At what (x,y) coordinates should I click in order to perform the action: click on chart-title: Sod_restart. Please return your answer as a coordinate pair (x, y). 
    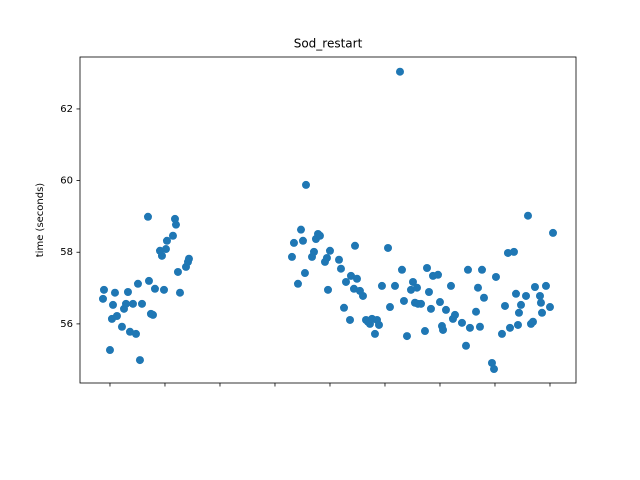
    Looking at the image, I should click on (328, 44).